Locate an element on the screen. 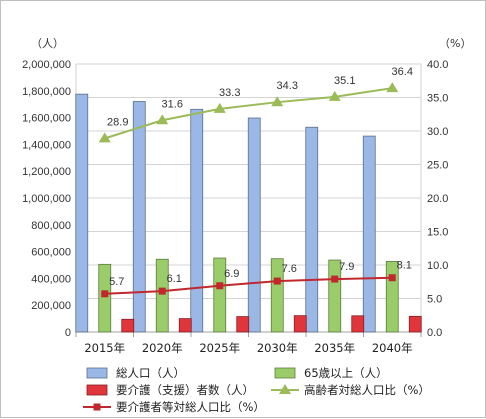 The height and width of the screenshot is (419, 486). data-label: 31.6 is located at coordinates (172, 104).